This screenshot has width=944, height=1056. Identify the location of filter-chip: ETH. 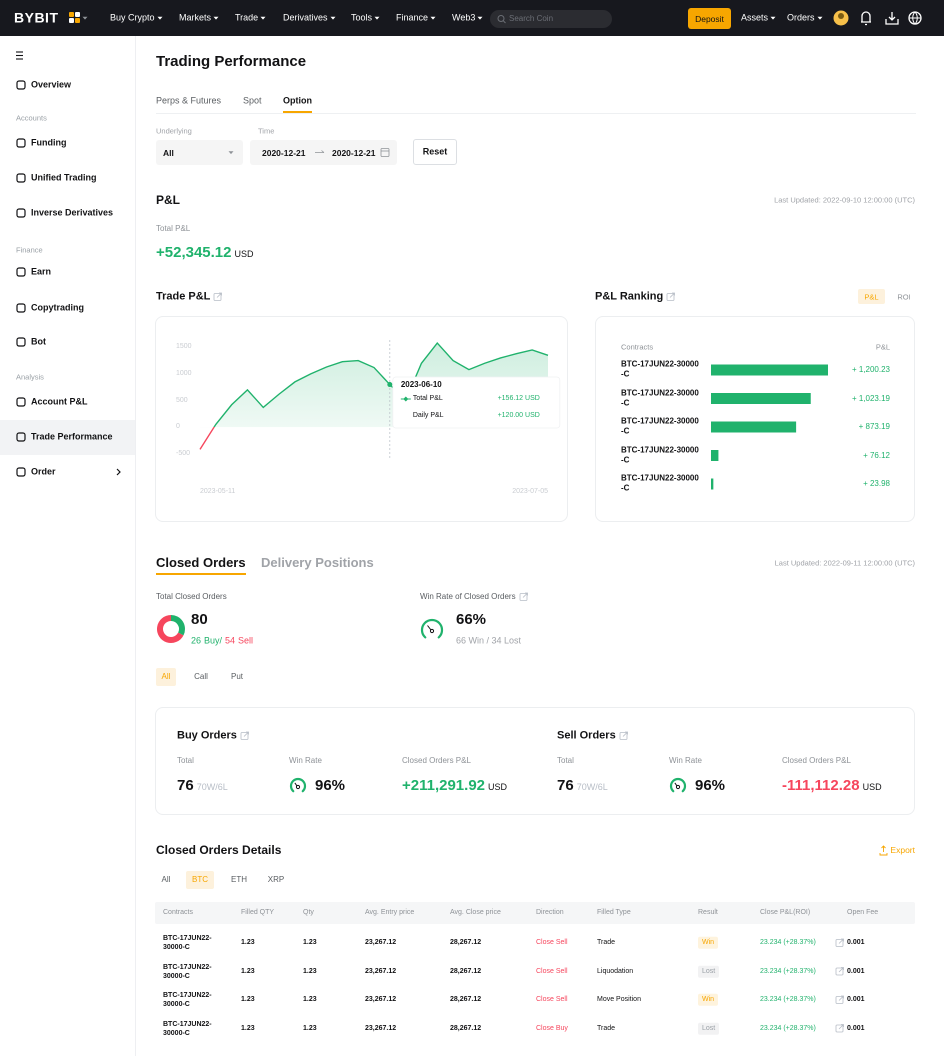
(239, 880).